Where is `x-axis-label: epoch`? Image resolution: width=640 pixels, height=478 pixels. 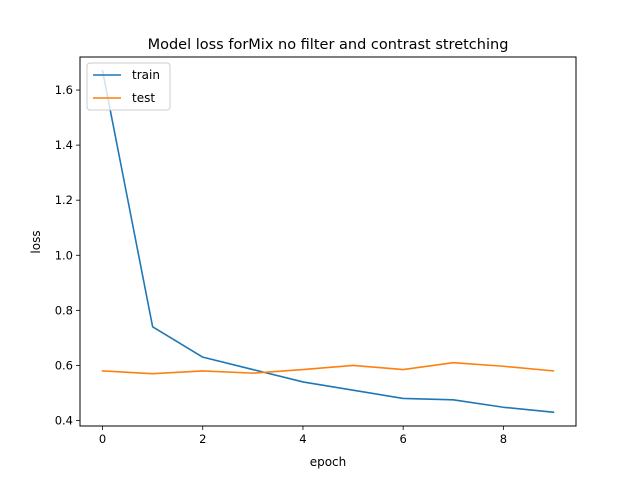 x-axis-label: epoch is located at coordinates (328, 462).